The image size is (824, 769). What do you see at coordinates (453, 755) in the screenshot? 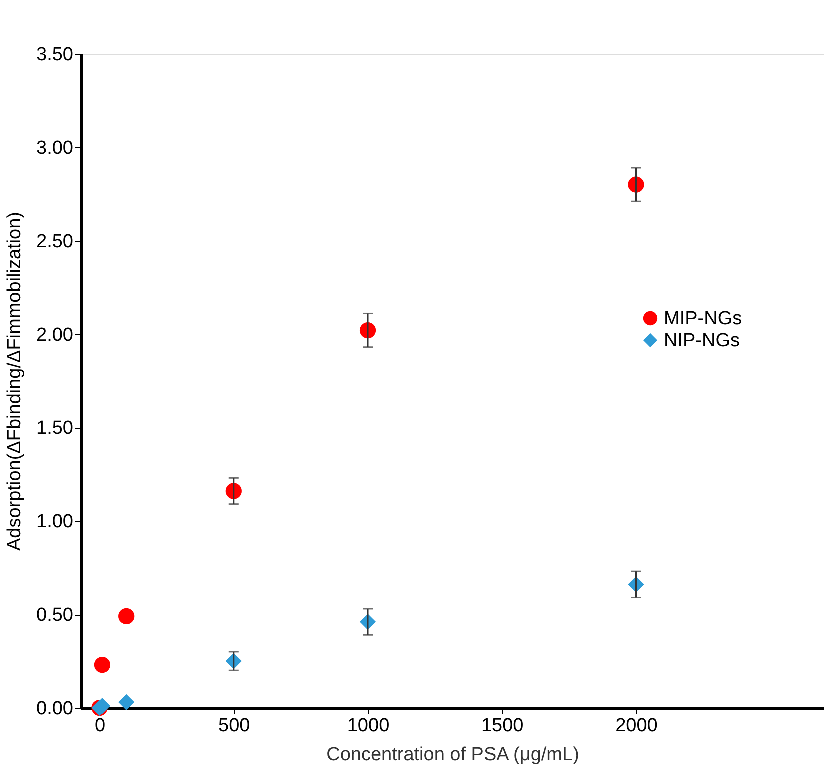
I see `x-axis-title: Concentration of PSA (μg/mL)` at bounding box center [453, 755].